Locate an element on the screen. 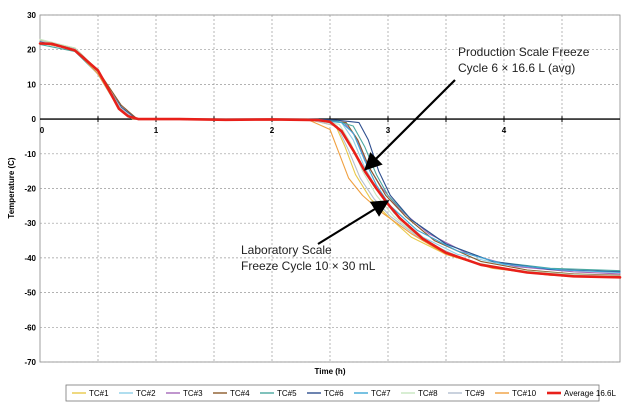  annotation-arrow-laboratory is located at coordinates (353, 222).